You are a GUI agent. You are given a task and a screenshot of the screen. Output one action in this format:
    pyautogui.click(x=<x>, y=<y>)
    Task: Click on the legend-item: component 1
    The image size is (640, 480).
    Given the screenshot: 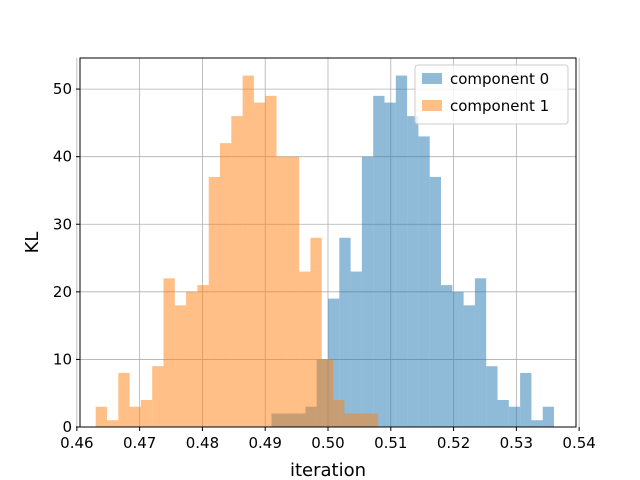 What is the action you would take?
    pyautogui.click(x=485, y=106)
    